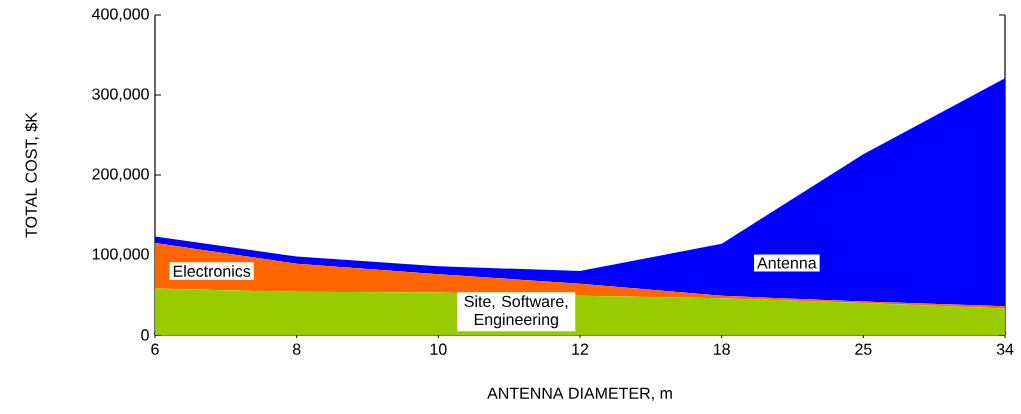 This screenshot has height=414, width=1021. Describe the element at coordinates (1005, 349) in the screenshot. I see `x-tick-label: 34` at that location.